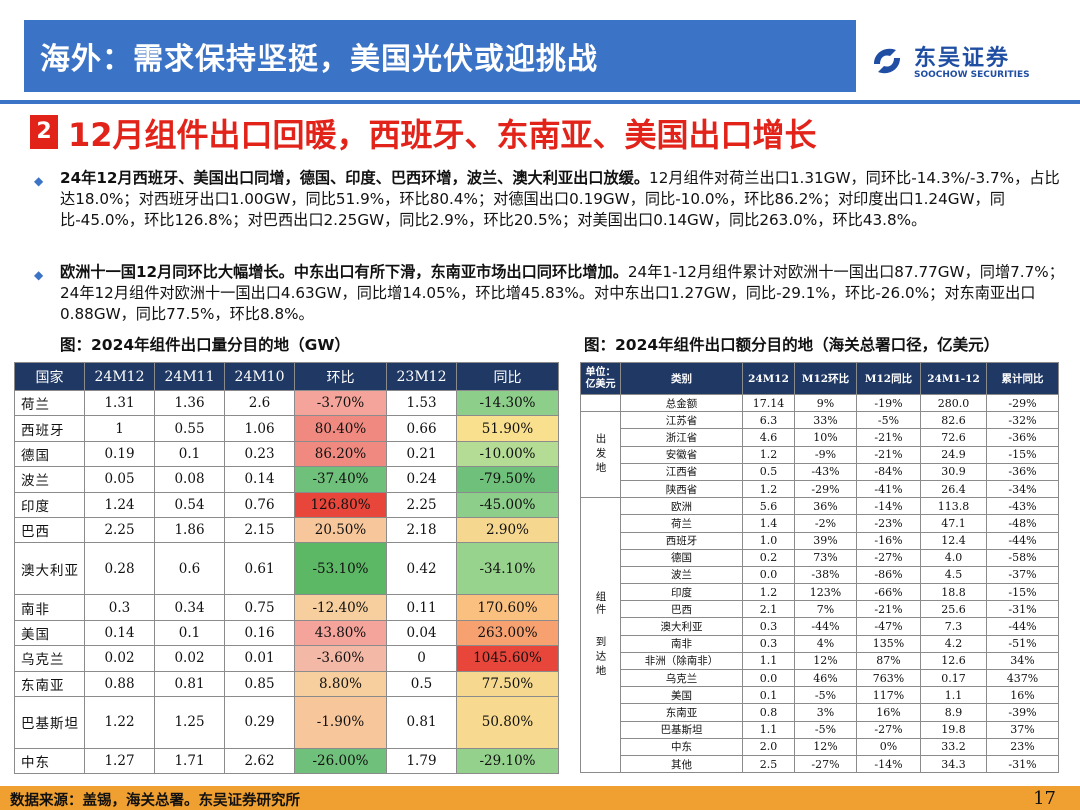 This screenshot has height=810, width=1080. What do you see at coordinates (953, 523) in the screenshot?
I see `value-cell: 47.1` at bounding box center [953, 523].